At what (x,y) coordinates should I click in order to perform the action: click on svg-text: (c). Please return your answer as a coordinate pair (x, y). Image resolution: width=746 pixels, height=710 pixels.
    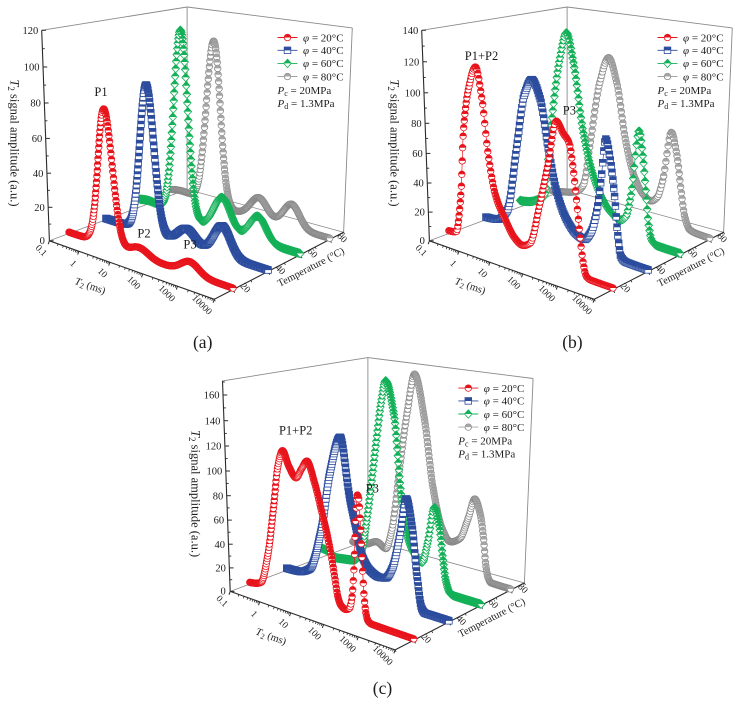
    Looking at the image, I should click on (383, 688).